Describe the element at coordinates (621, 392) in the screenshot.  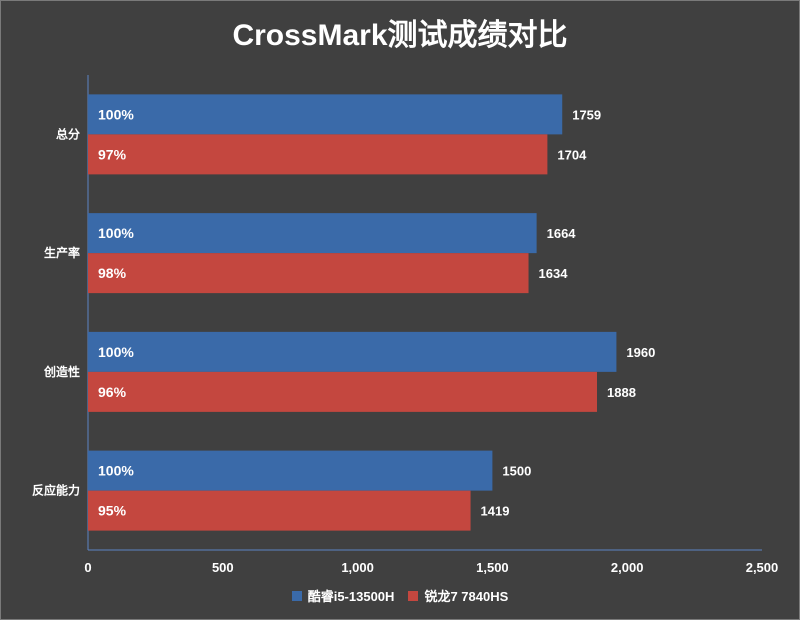
I see `bar-value-label: 1888` at that location.